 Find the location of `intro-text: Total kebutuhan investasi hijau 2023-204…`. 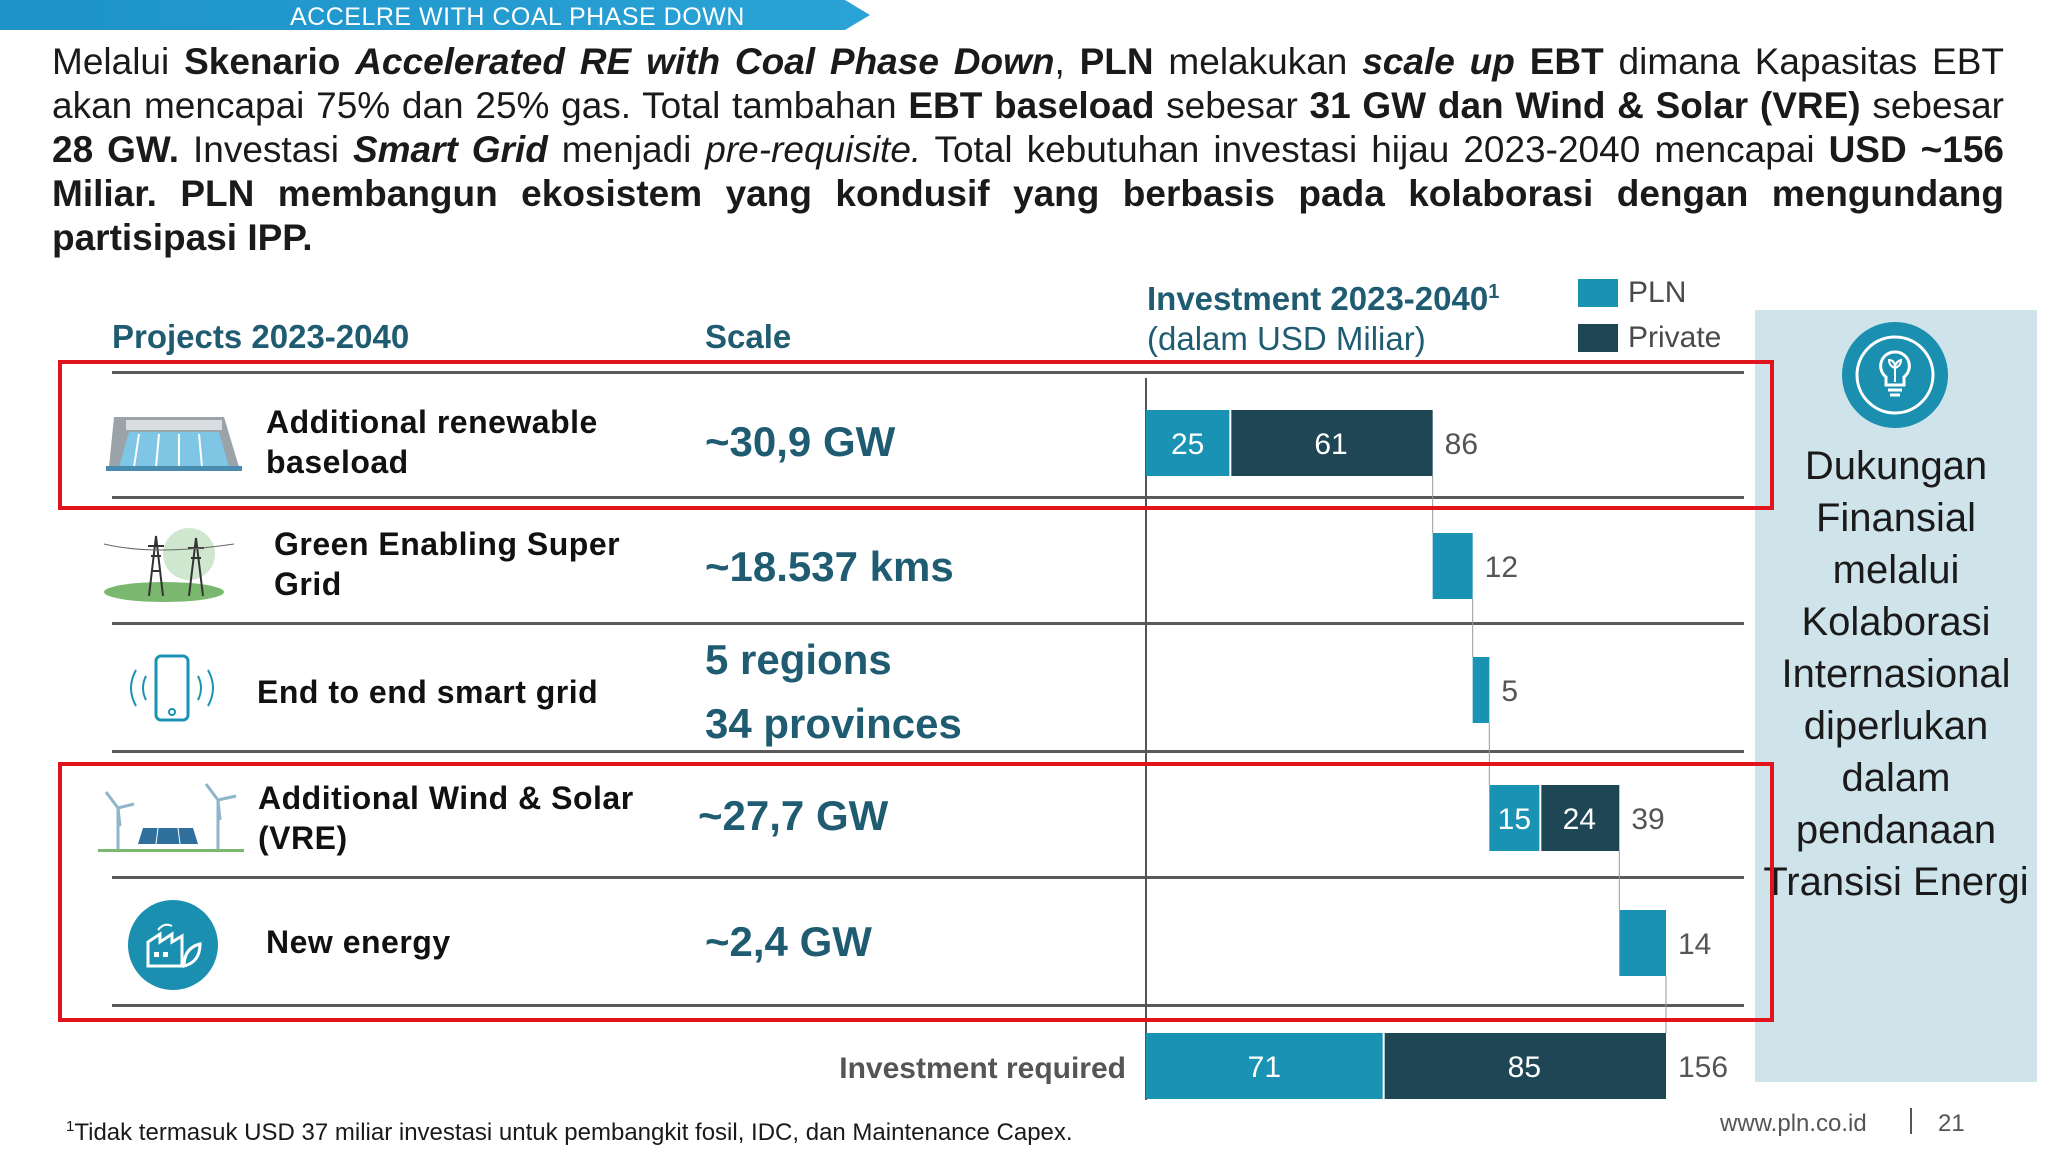

intro-text: Total kebutuhan investasi hijau 2023-204… is located at coordinates (1375, 149).